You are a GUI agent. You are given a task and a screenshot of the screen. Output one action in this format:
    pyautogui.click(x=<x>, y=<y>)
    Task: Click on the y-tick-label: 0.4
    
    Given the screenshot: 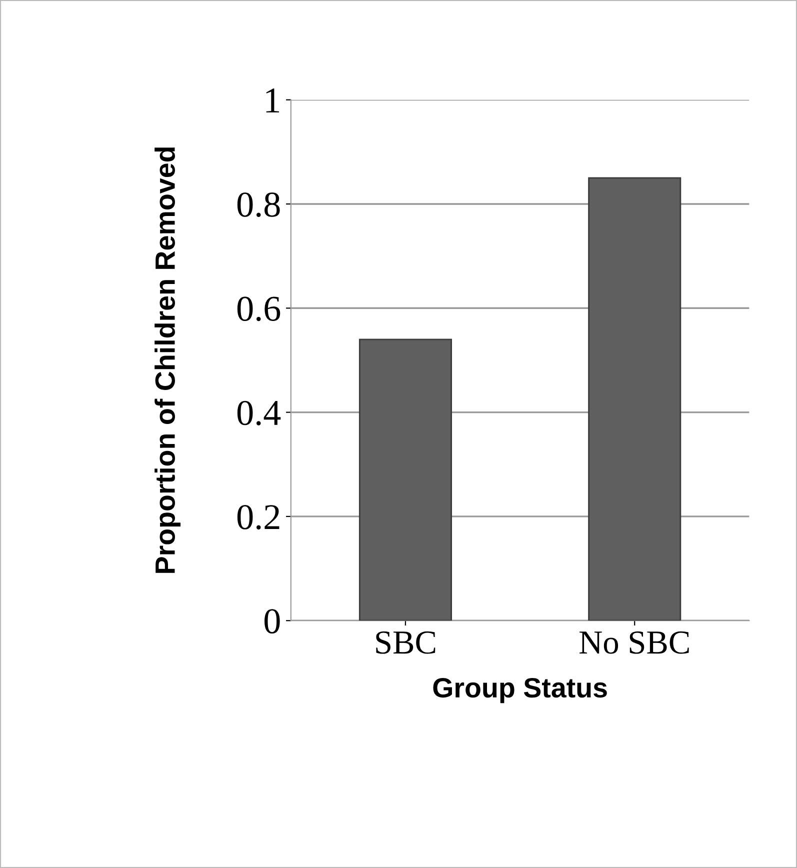 What is the action you would take?
    pyautogui.click(x=259, y=413)
    